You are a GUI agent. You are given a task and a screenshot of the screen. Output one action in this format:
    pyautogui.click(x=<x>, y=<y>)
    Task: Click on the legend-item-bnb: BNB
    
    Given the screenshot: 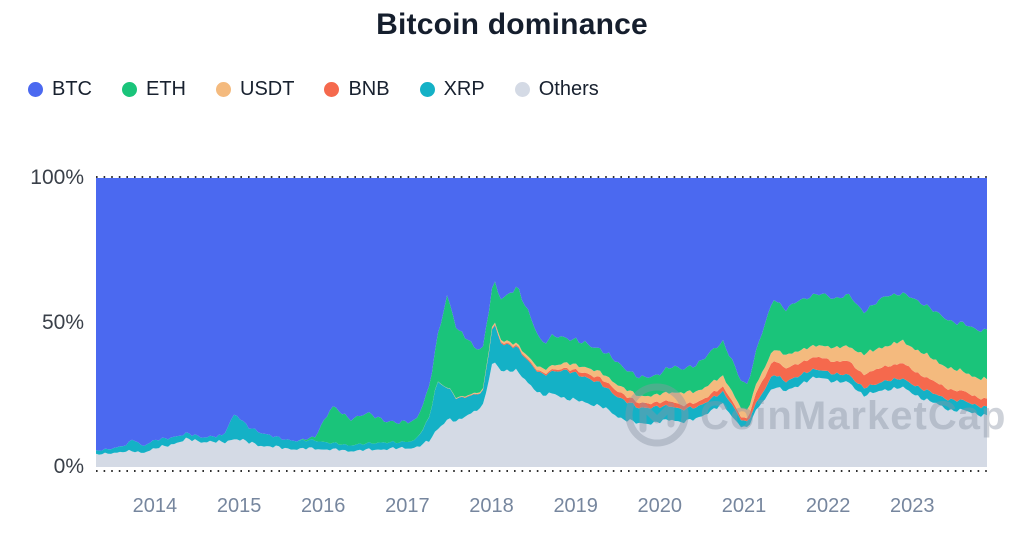 What is the action you would take?
    pyautogui.click(x=357, y=89)
    